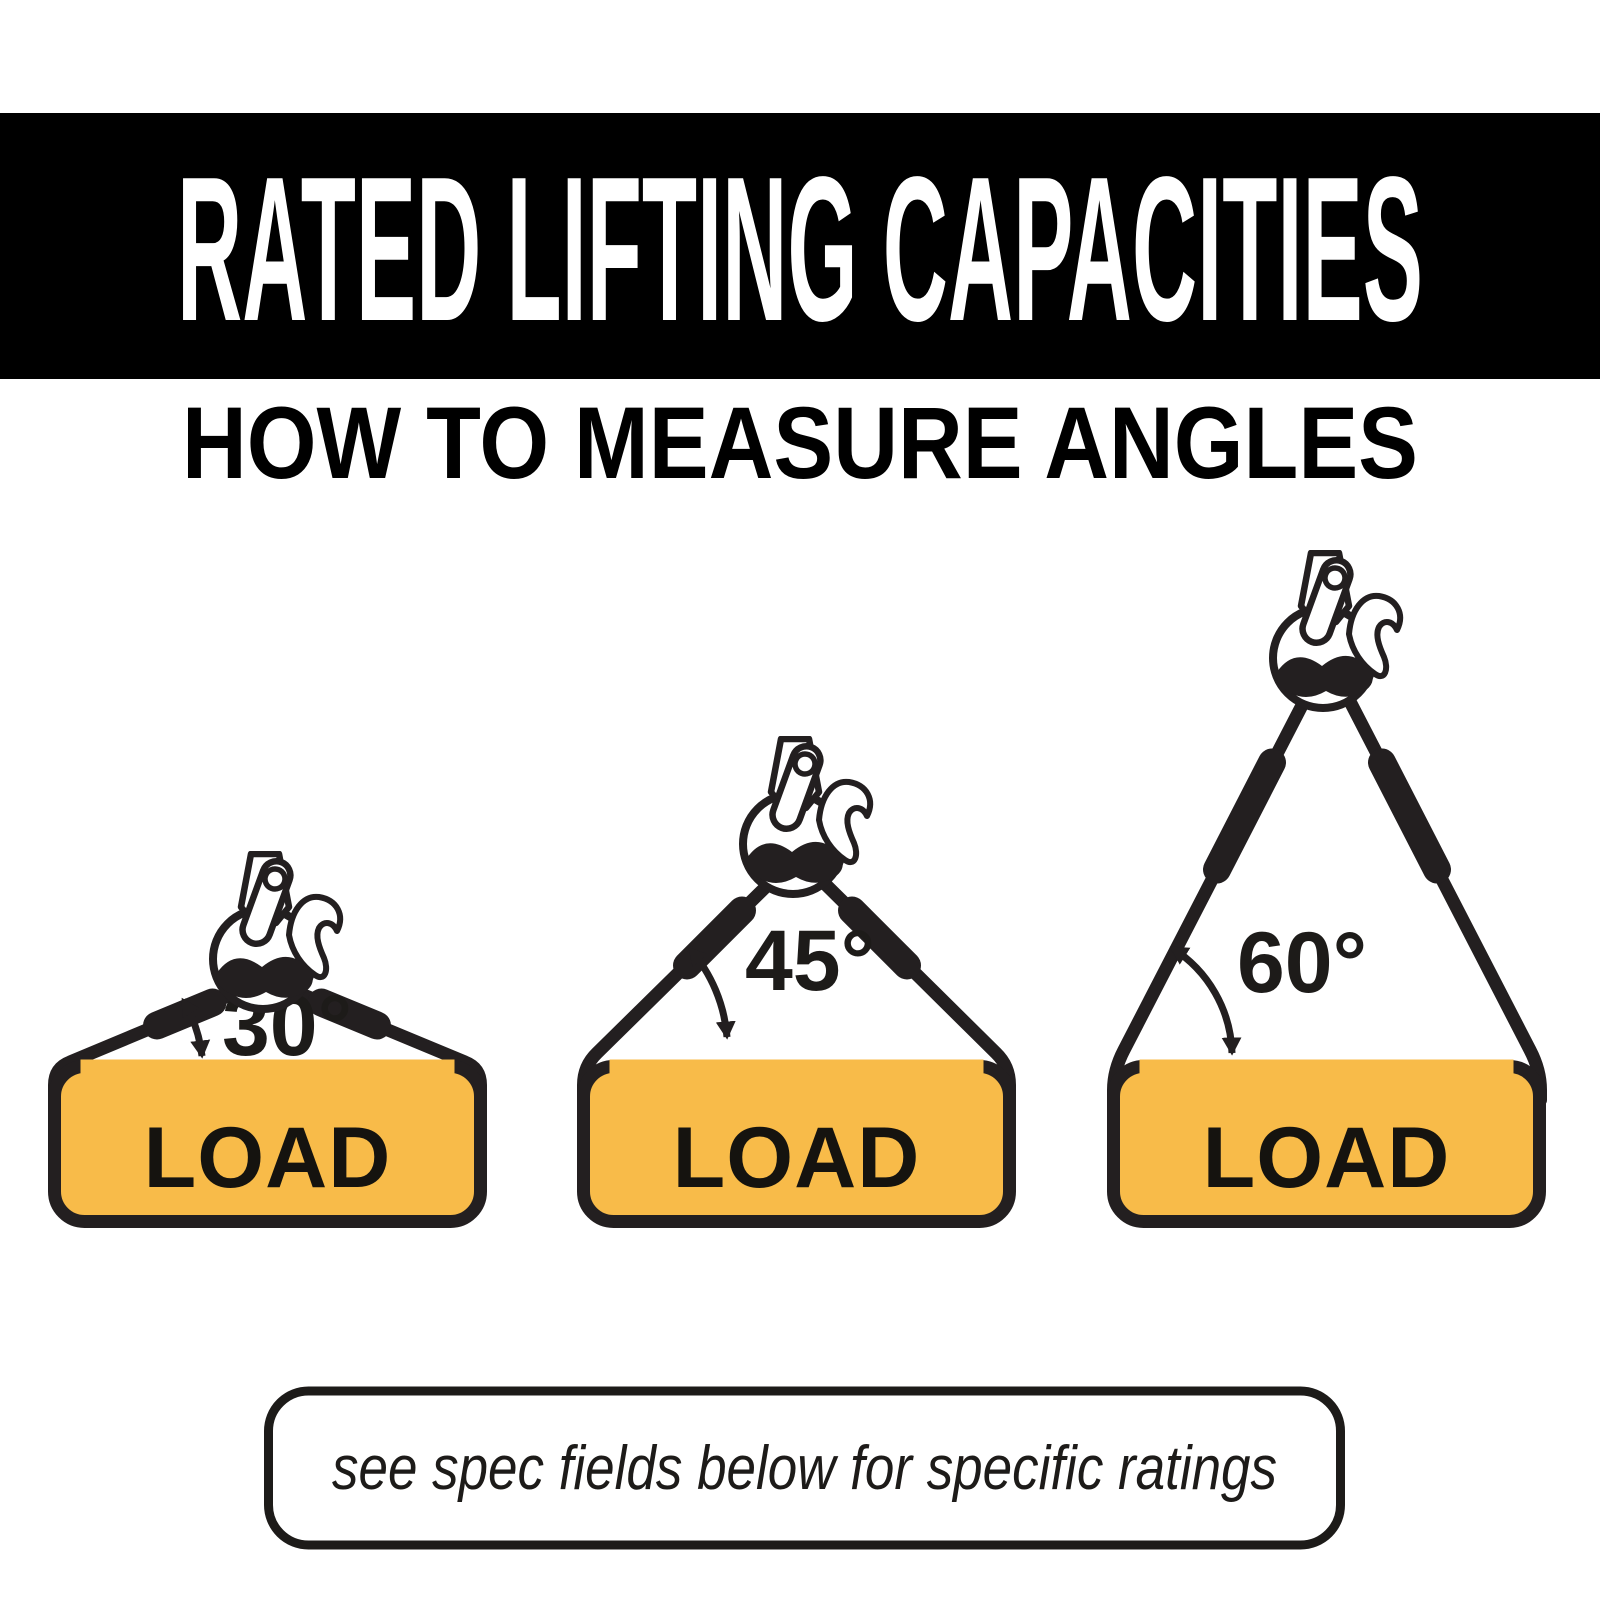 The image size is (1600, 1600). Describe the element at coordinates (810, 961) in the screenshot. I see `angle-label: 45°` at that location.